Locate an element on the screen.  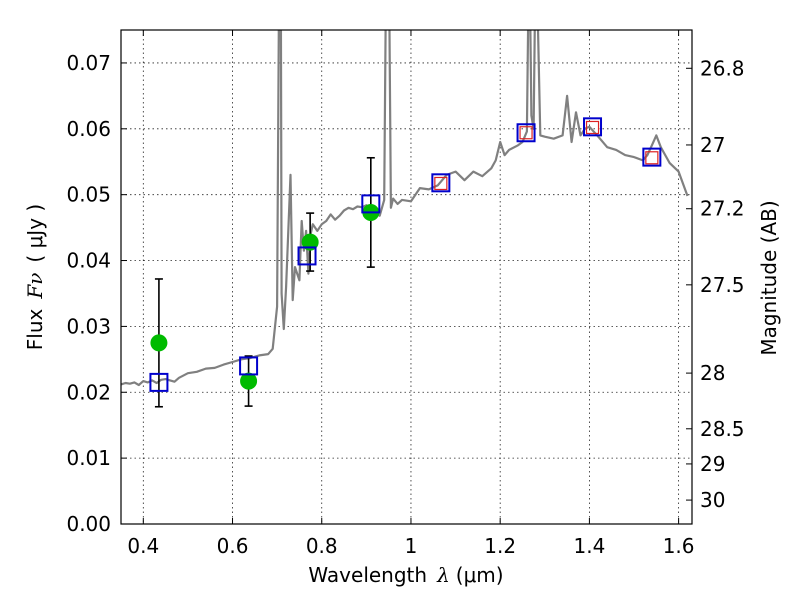
right-tick-label: 28.5 is located at coordinates (722, 429).